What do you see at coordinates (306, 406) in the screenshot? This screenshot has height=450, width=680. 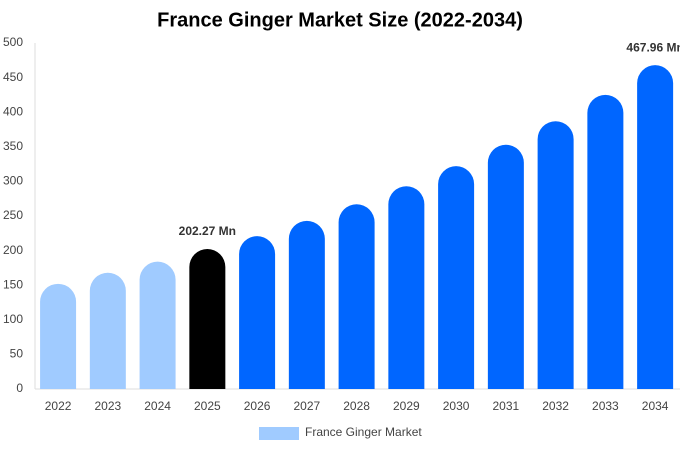 I see `x-tick-label: 2027` at bounding box center [306, 406].